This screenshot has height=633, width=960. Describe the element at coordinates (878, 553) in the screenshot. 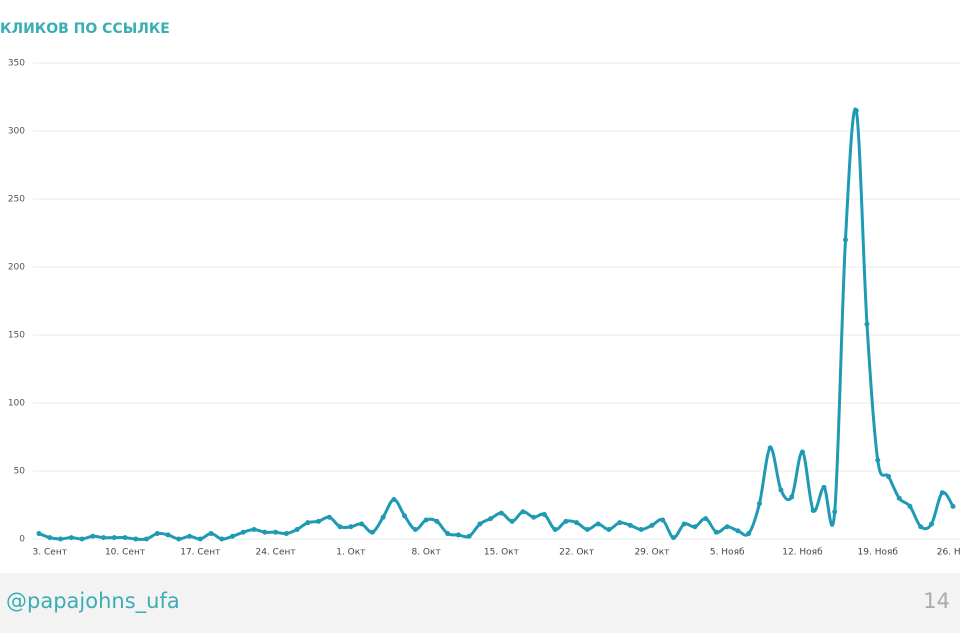

I see `x-tick-label: 19. Нояб` at that location.